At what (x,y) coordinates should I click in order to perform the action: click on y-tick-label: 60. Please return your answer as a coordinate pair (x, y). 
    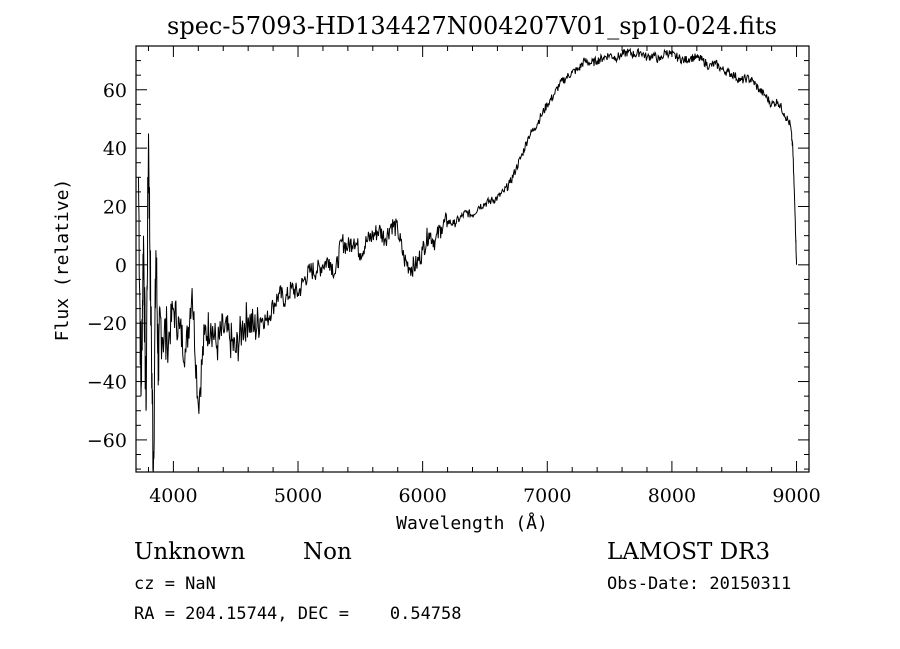
    Looking at the image, I should click on (115, 91).